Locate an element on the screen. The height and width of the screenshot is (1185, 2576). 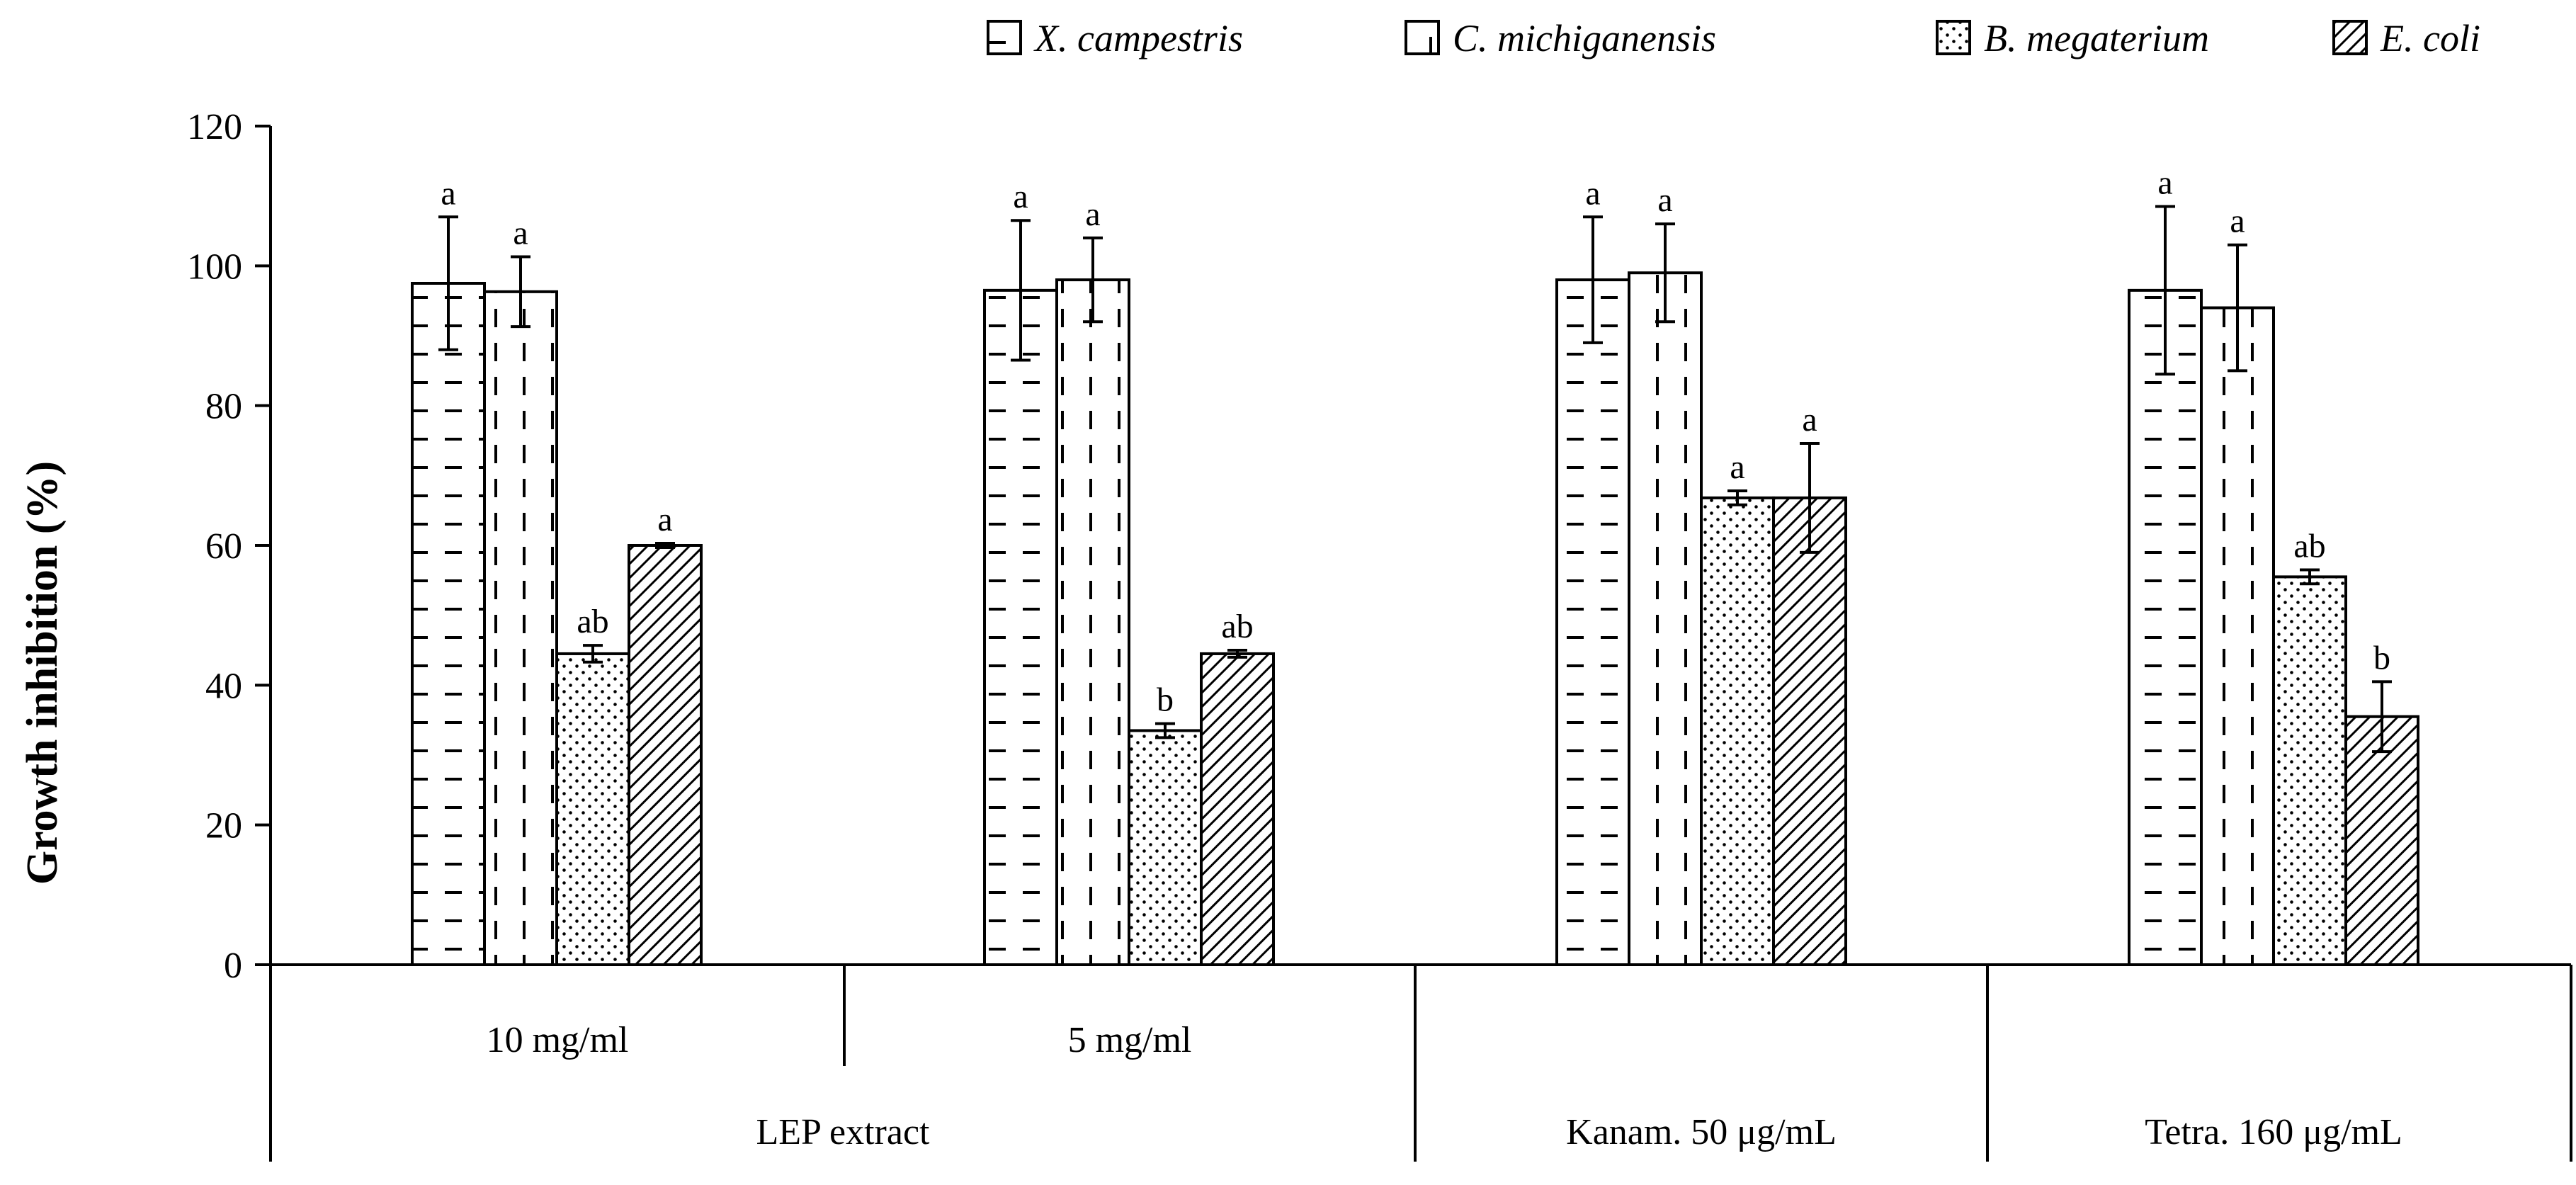
y-tick-label: 60 is located at coordinates (223, 546).